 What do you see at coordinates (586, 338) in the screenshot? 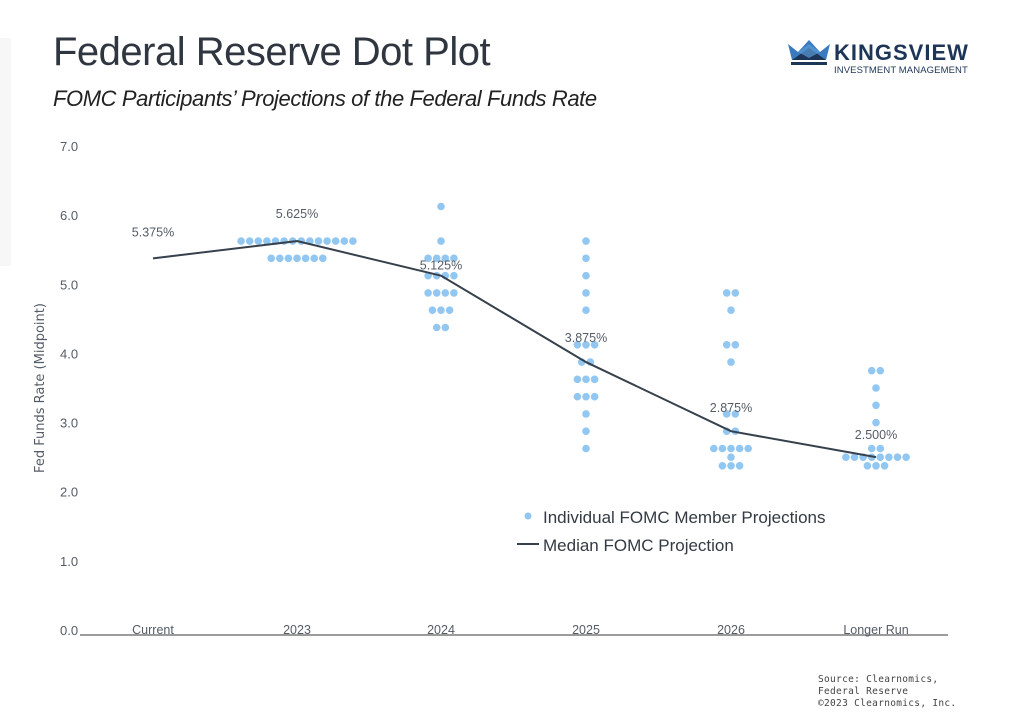
I see `median-value-label: 3.875%` at bounding box center [586, 338].